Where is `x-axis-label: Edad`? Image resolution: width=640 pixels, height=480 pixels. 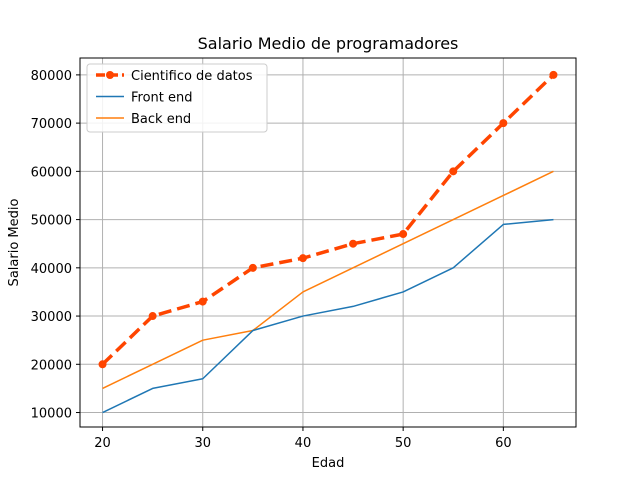
x-axis-label: Edad is located at coordinates (328, 463).